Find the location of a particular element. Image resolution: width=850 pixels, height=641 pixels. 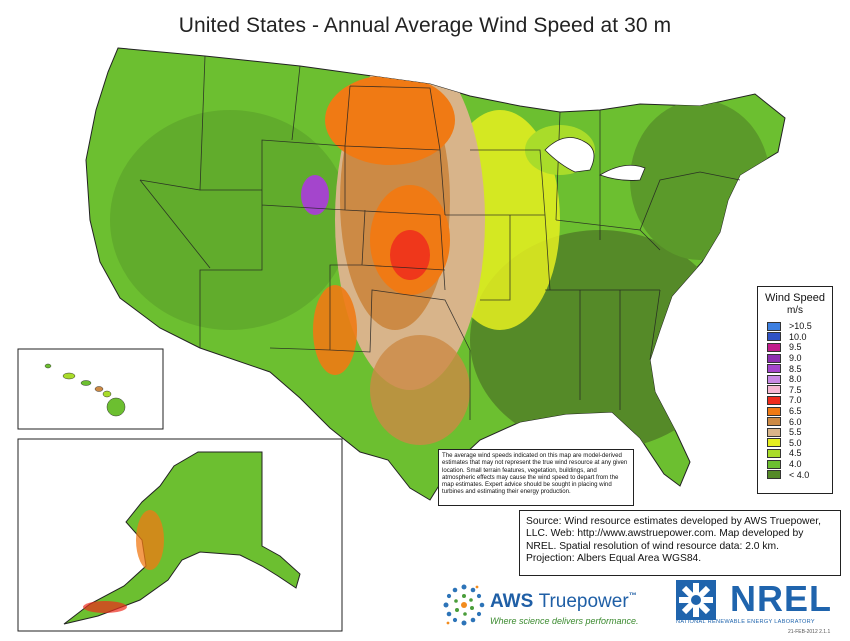

alaska-land is located at coordinates (182, 538).